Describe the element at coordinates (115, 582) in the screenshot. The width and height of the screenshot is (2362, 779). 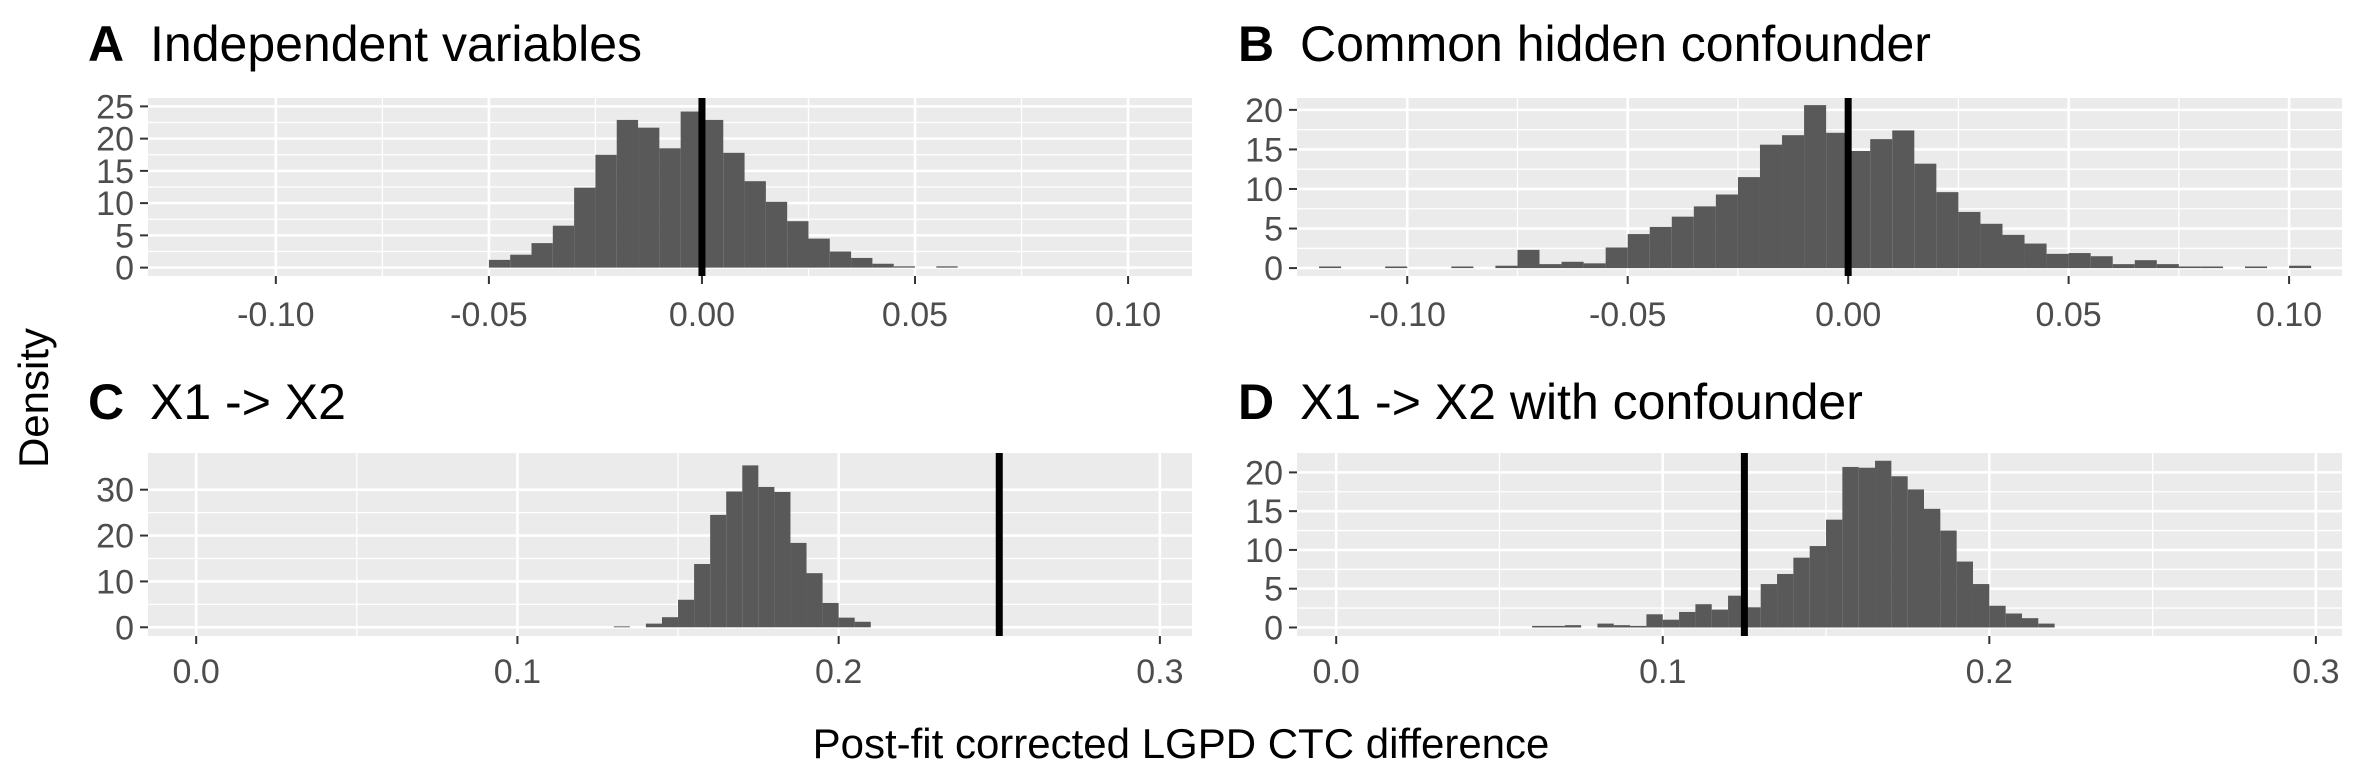
I see `y-tick-label: 10` at that location.